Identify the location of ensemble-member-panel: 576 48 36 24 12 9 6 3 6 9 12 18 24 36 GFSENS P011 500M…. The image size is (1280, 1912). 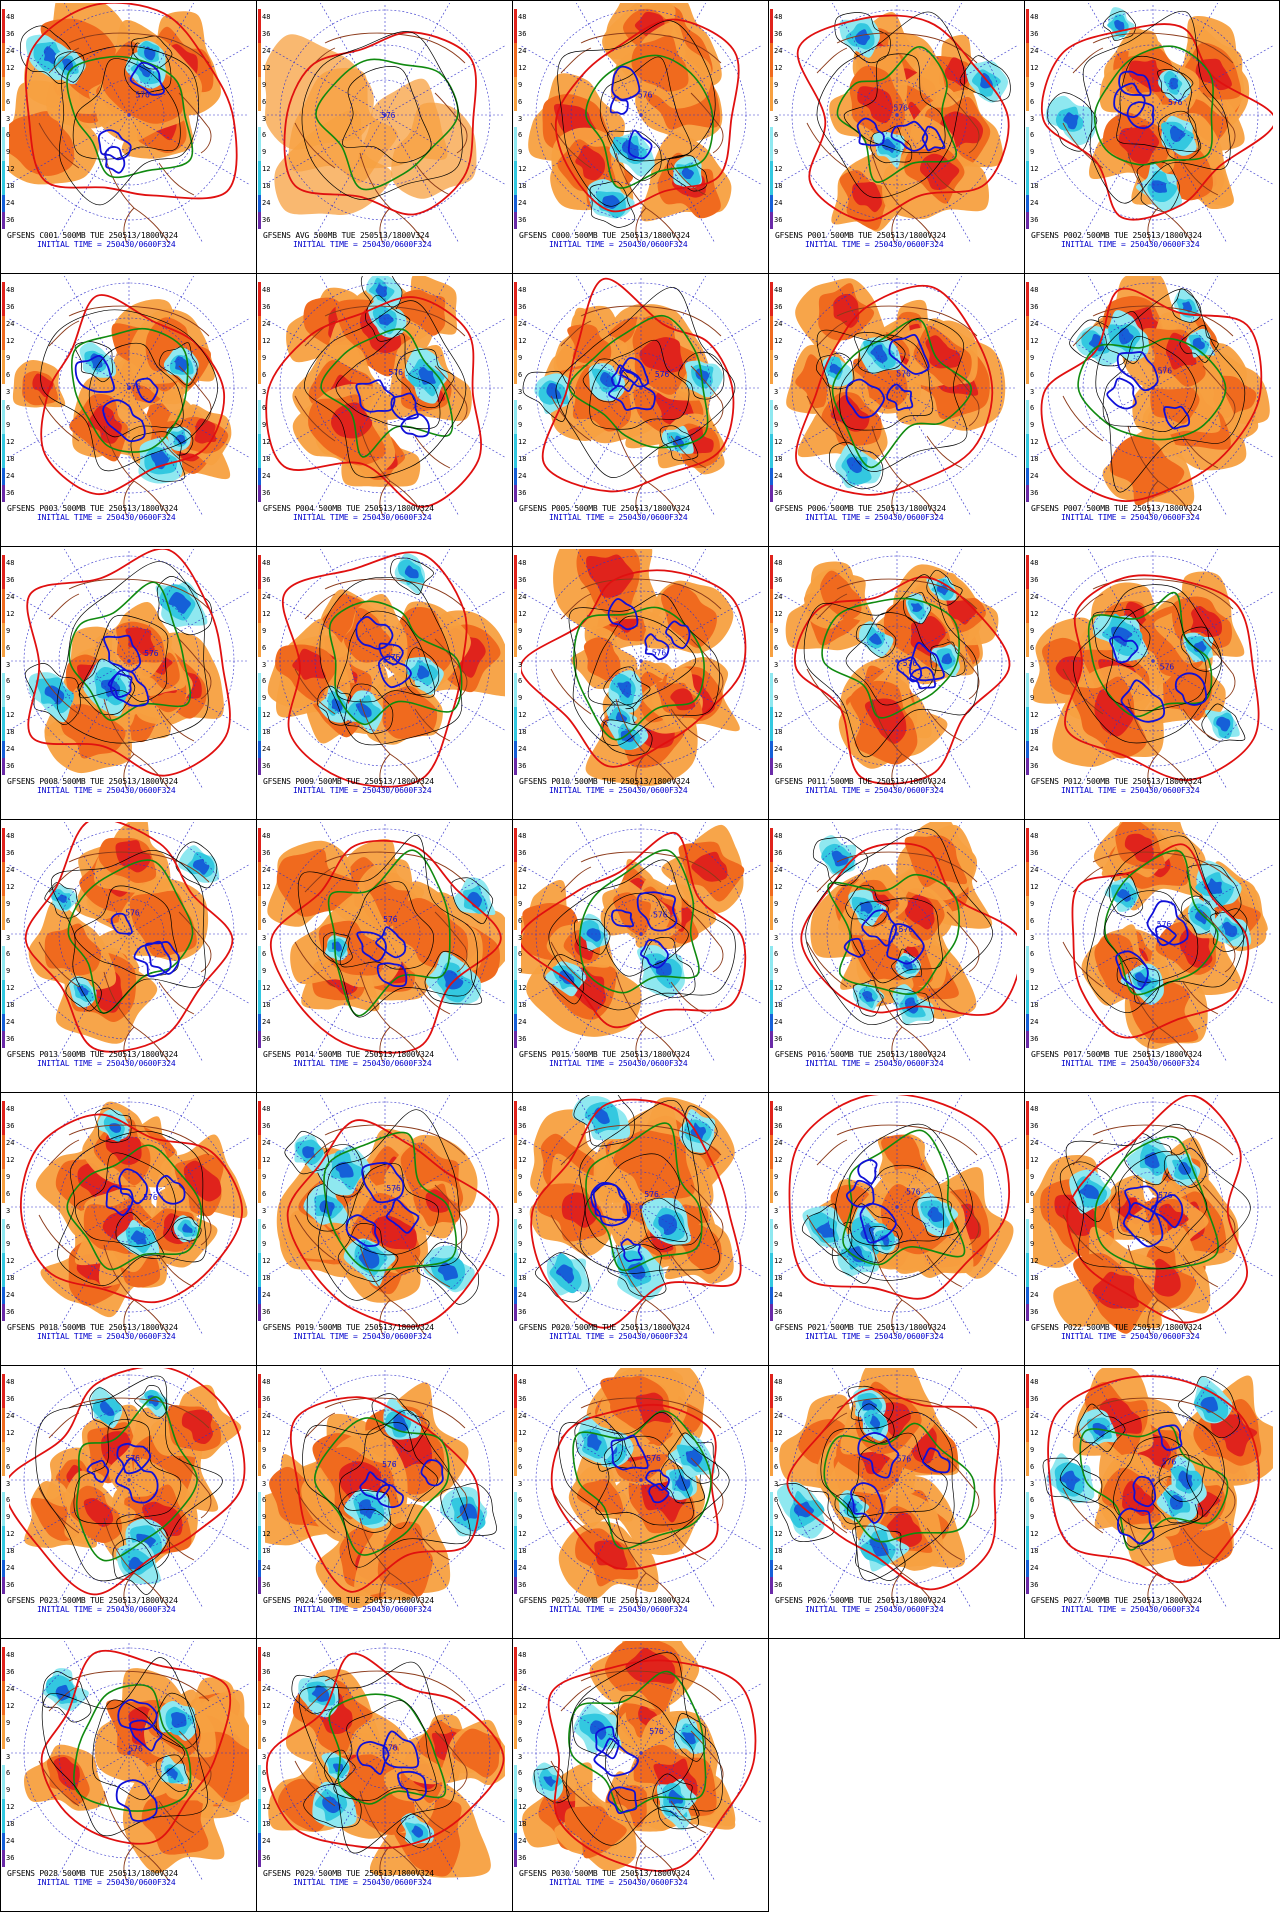
(896, 683).